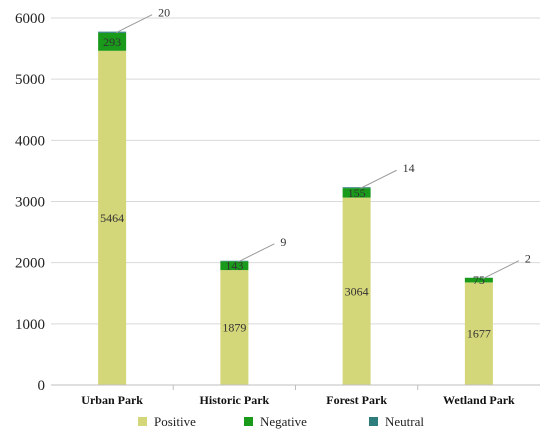  Describe the element at coordinates (356, 400) in the screenshot. I see `x-category-label: Forest Park` at that location.